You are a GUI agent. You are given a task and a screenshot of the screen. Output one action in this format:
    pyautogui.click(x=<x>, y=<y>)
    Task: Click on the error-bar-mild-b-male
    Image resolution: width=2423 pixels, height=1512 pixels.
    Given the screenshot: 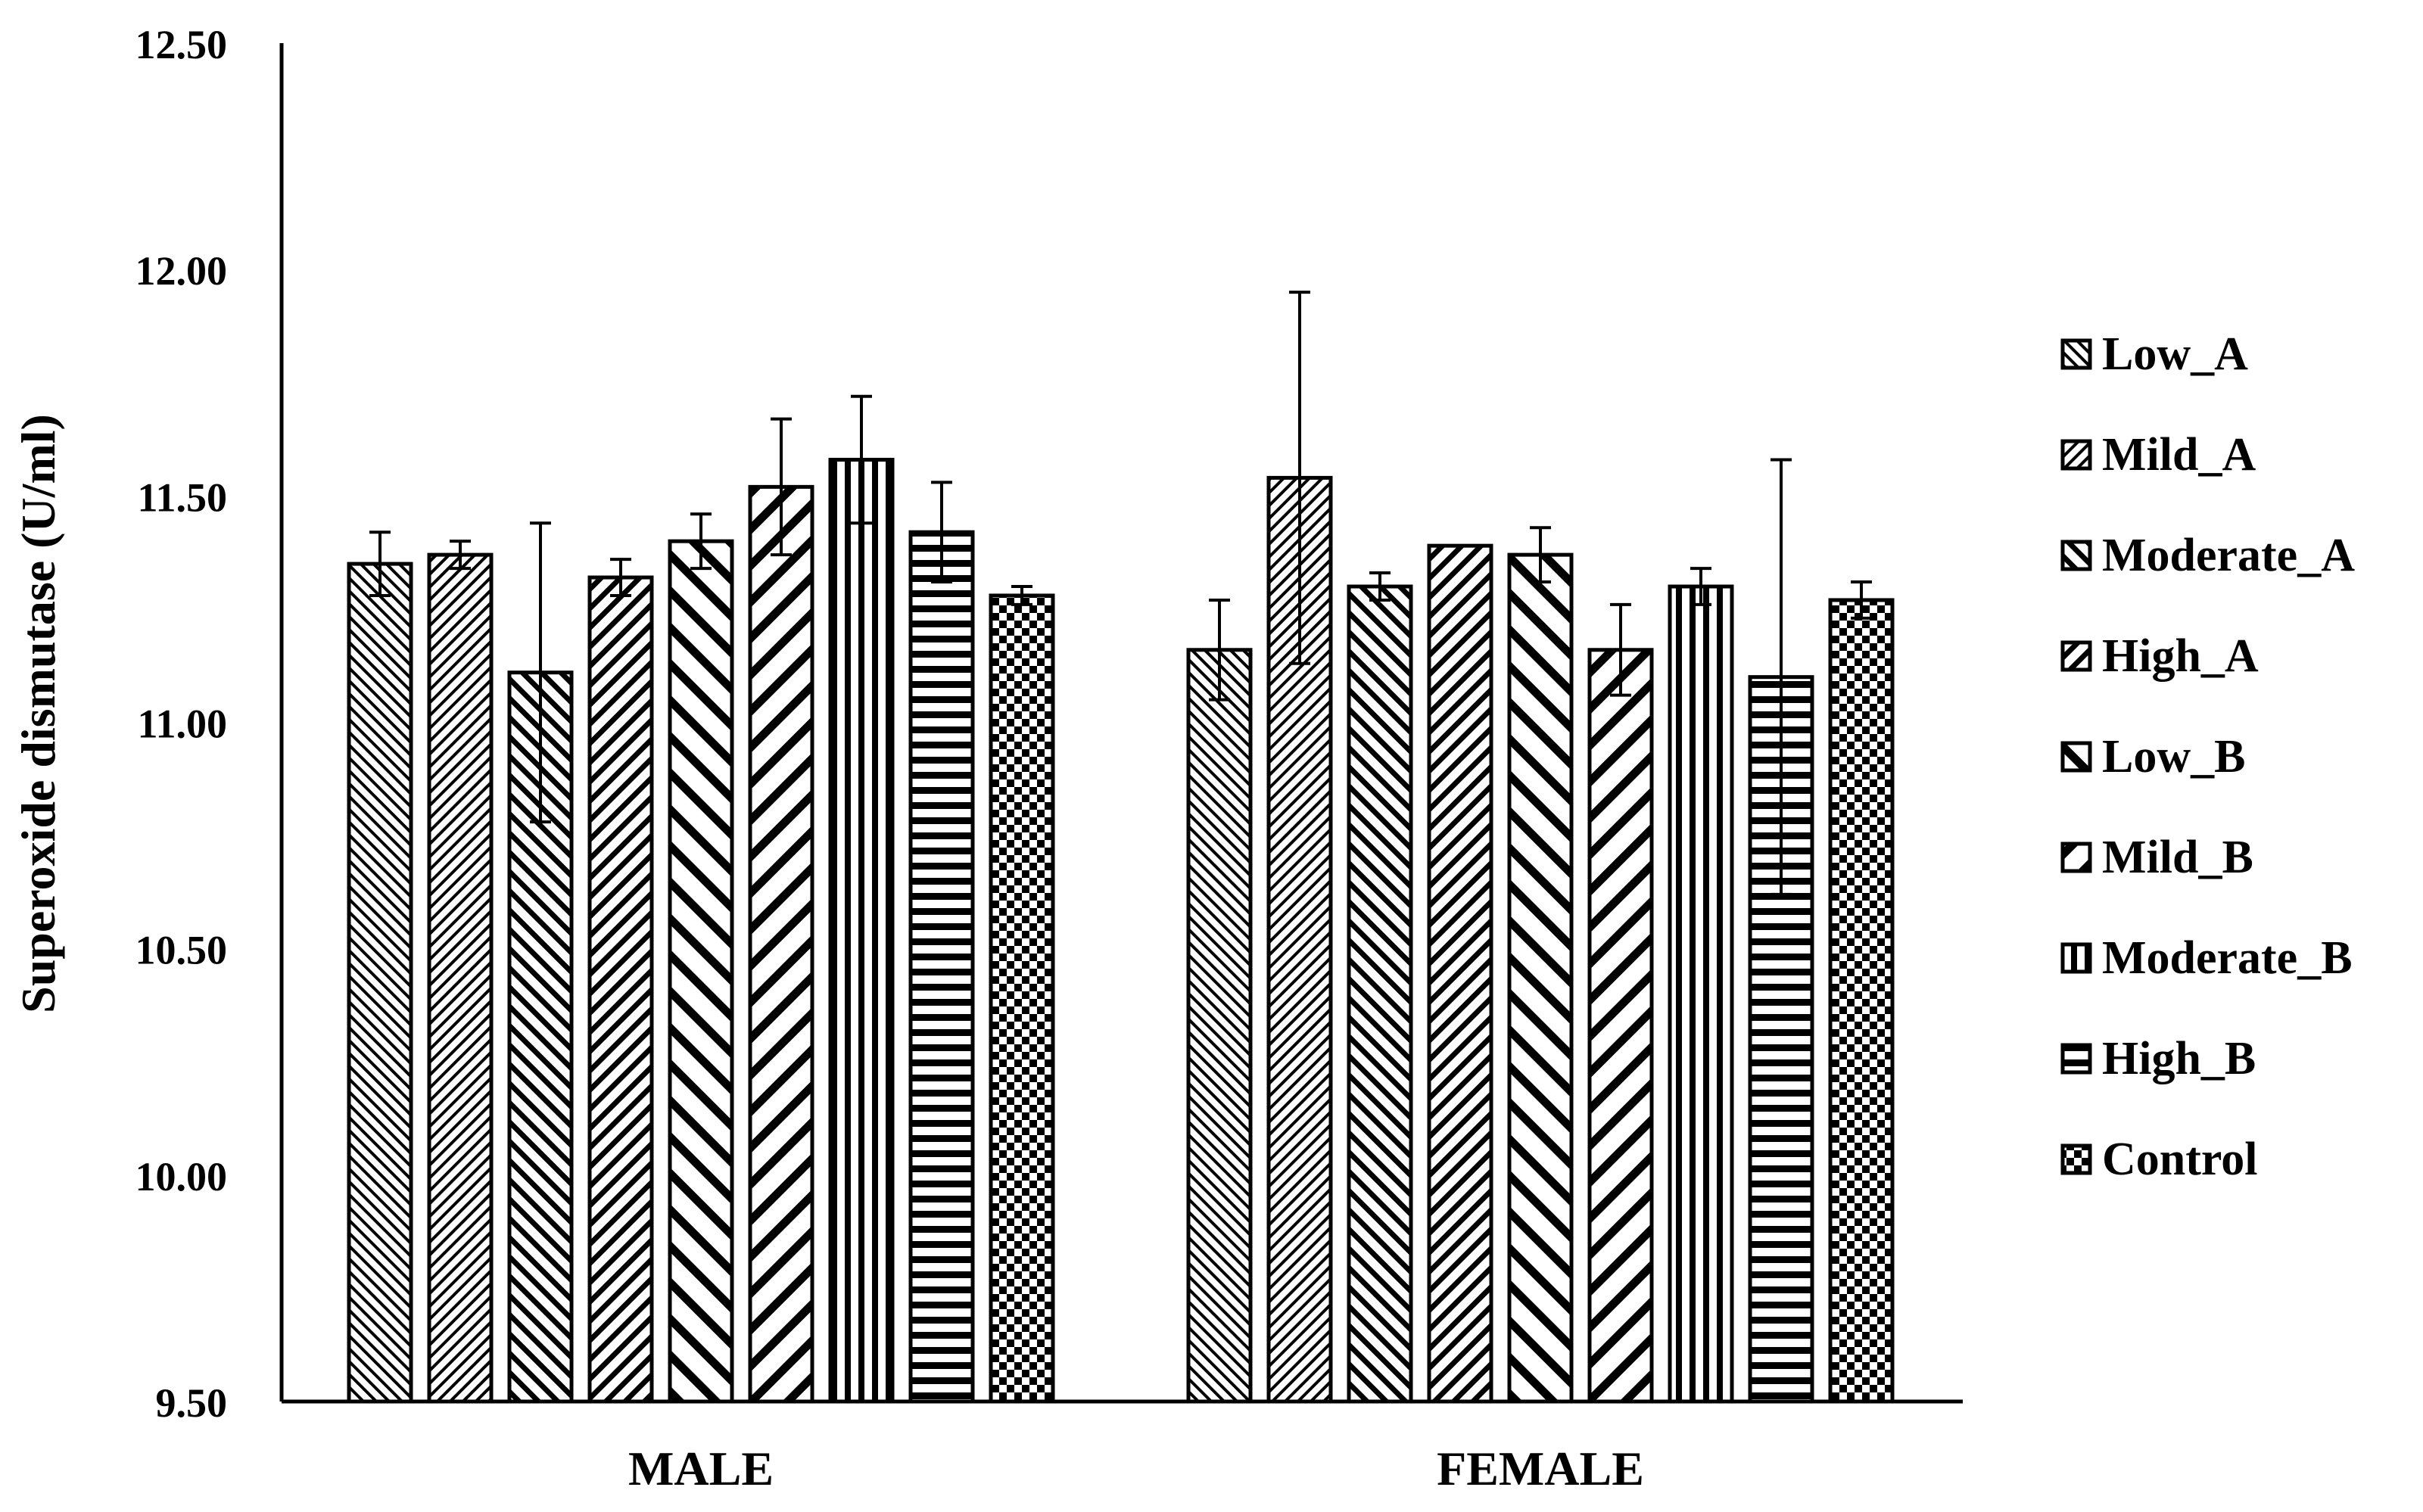 What is the action you would take?
    pyautogui.click(x=781, y=487)
    